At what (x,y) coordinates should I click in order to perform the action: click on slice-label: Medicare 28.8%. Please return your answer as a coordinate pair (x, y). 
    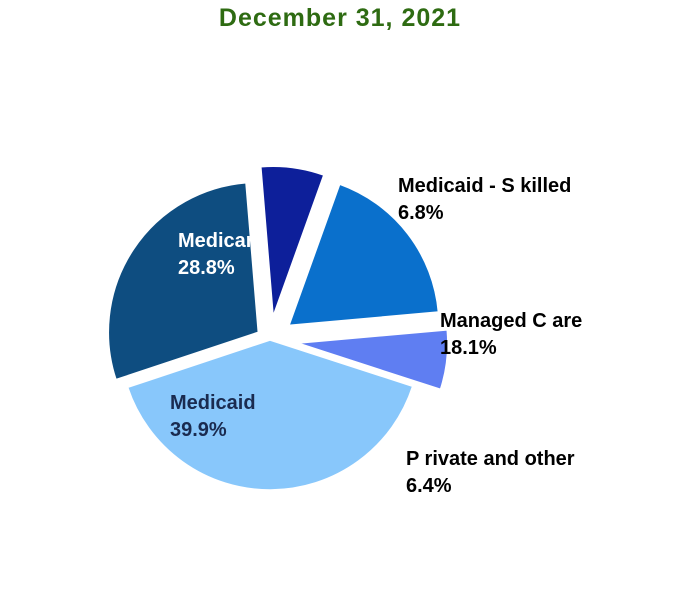
    Looking at the image, I should click on (221, 254).